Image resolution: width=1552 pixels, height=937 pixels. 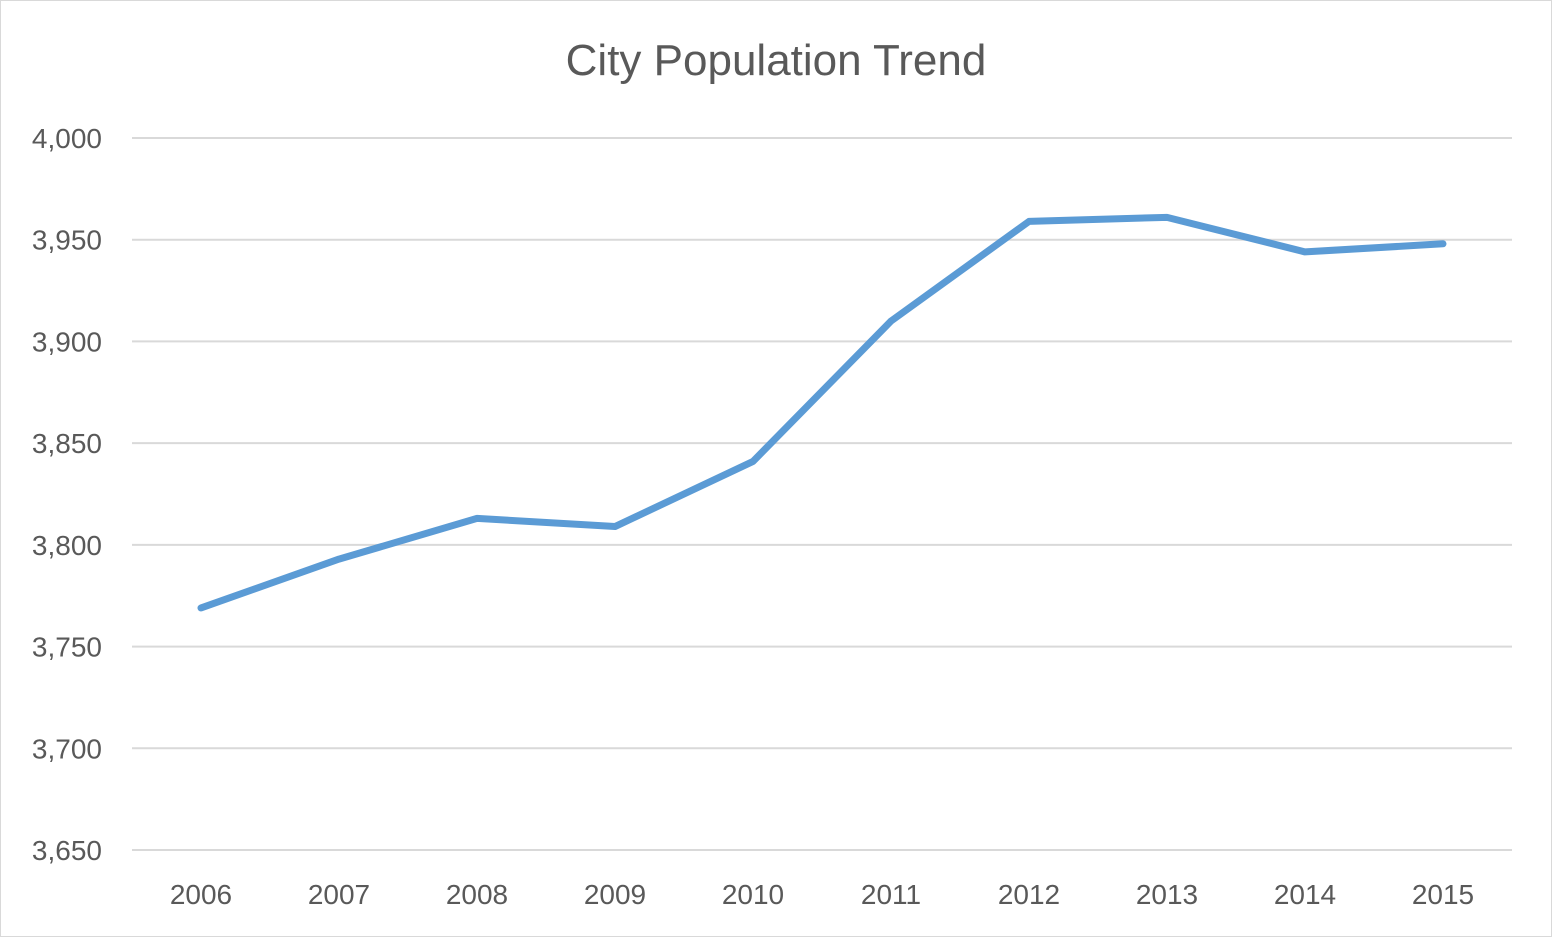 I want to click on x-tick-label: 2013, so click(x=1167, y=894).